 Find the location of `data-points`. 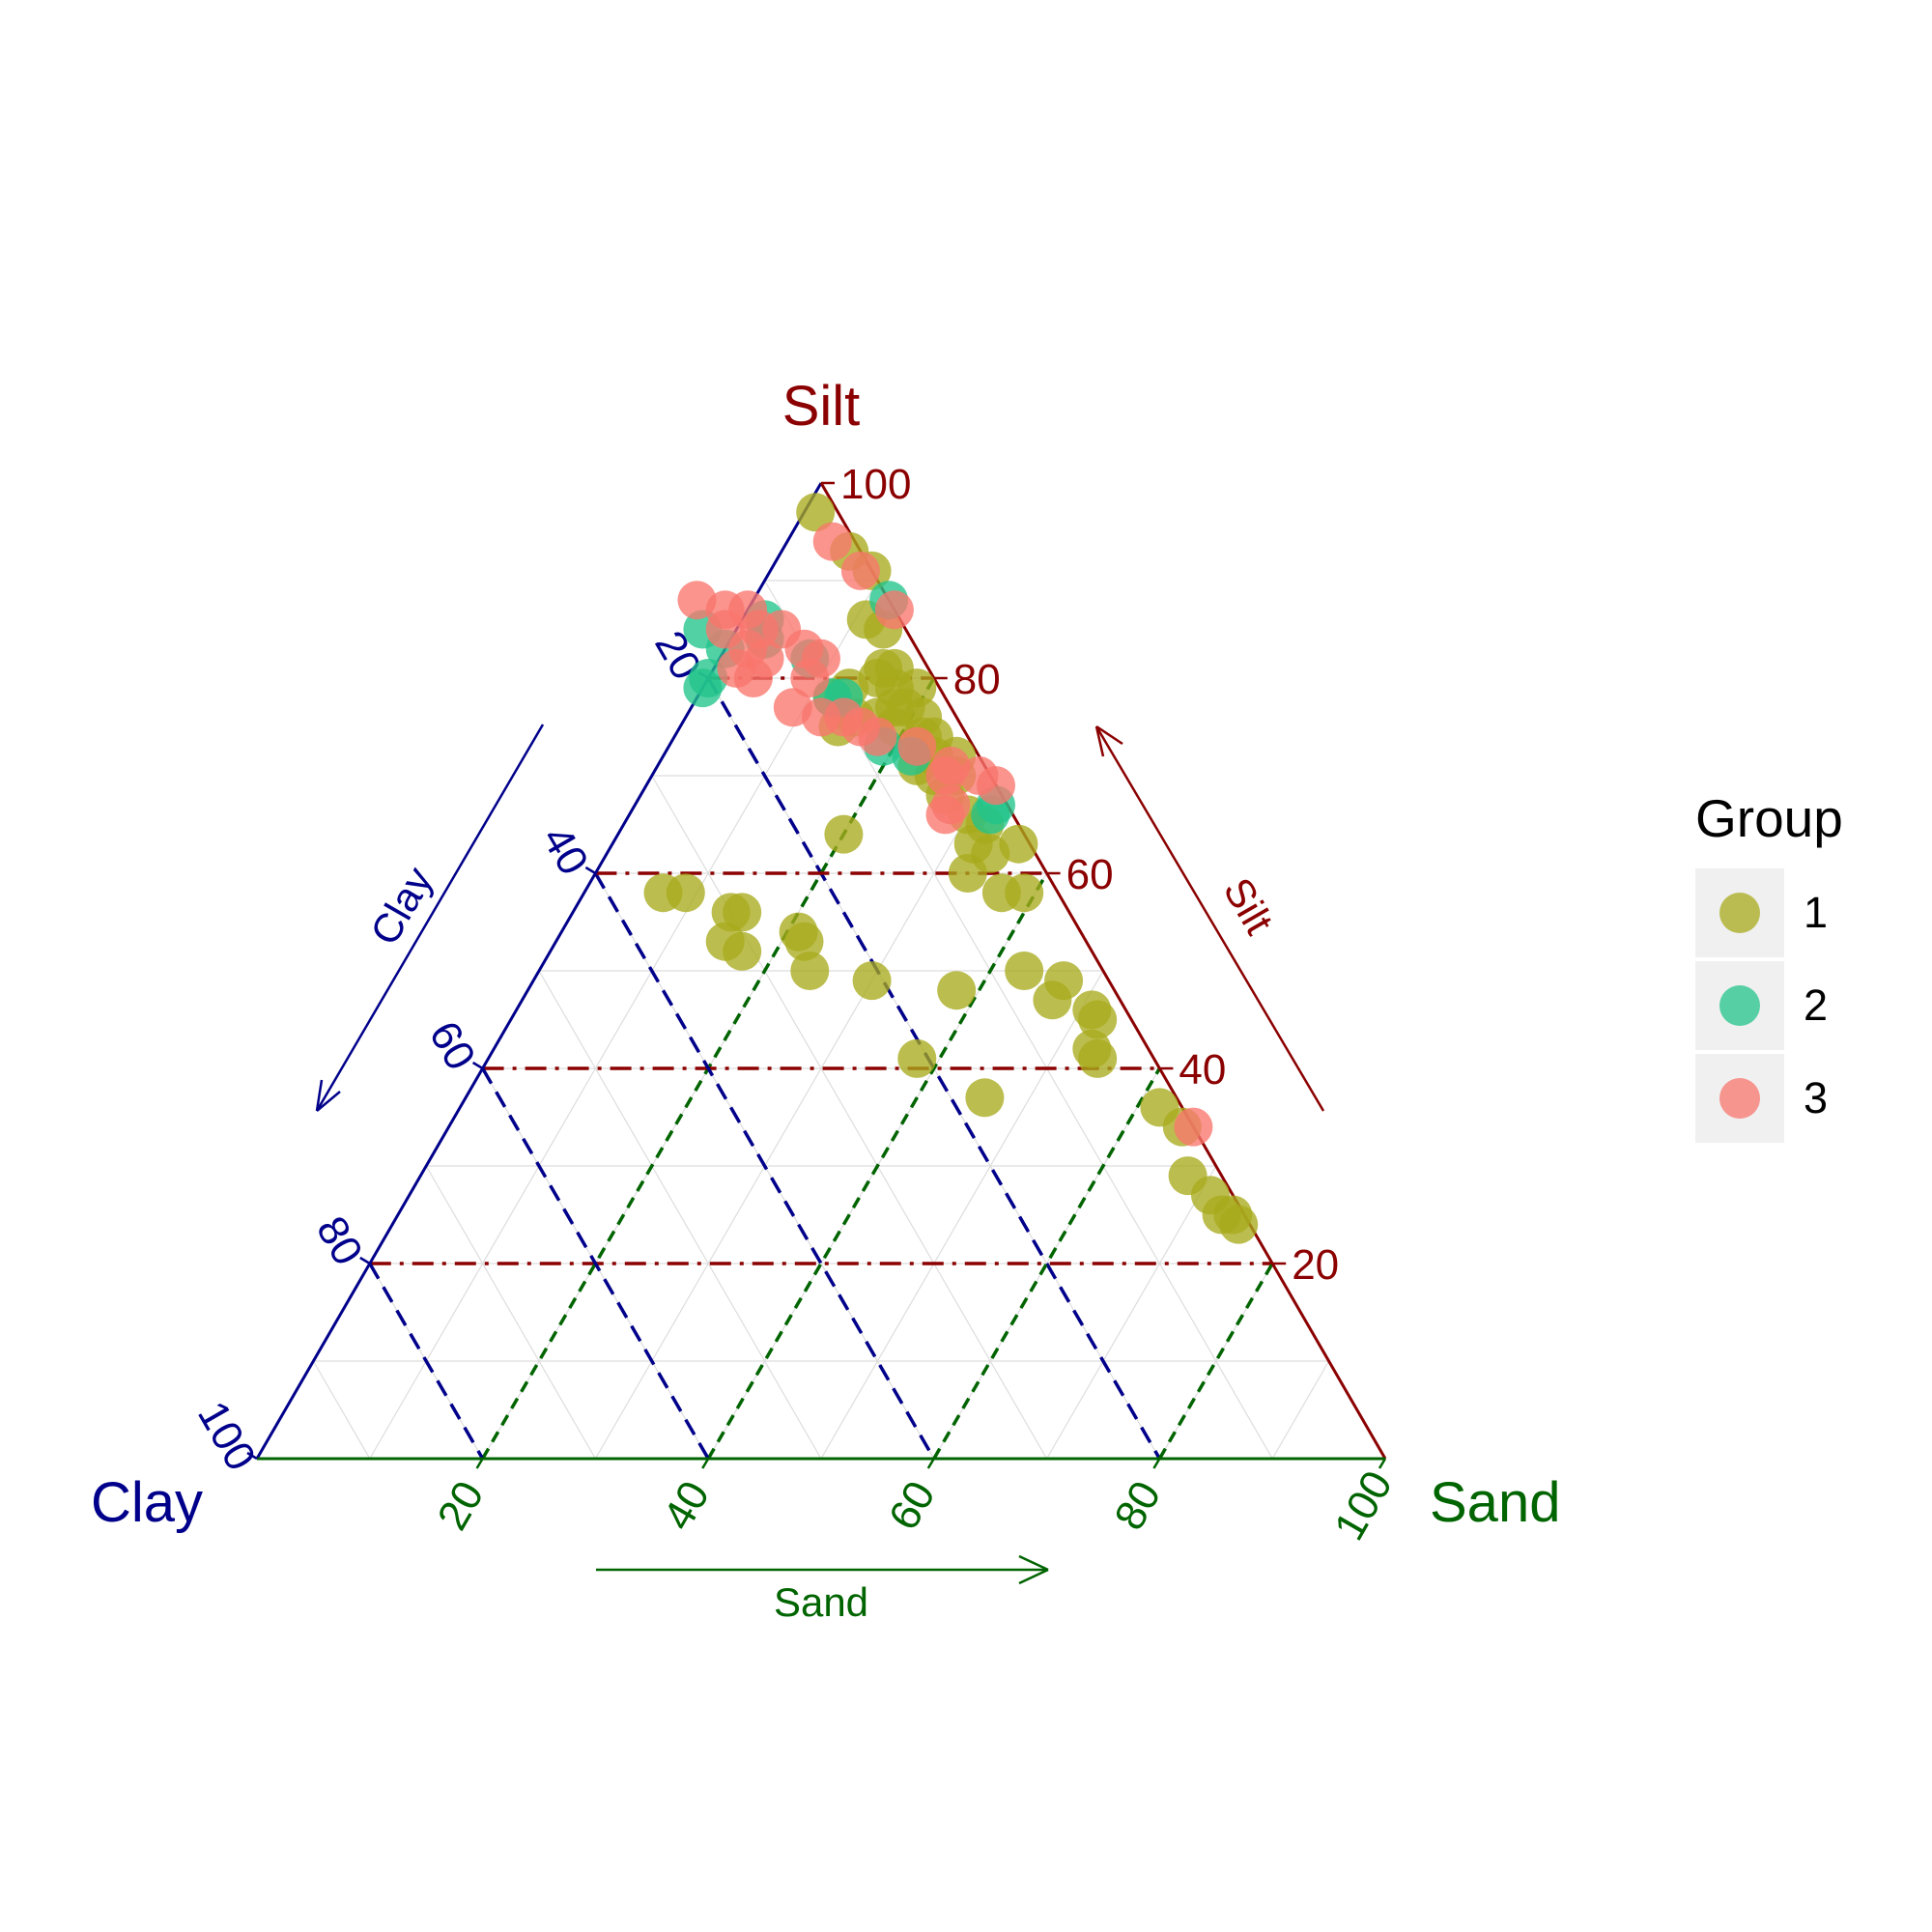

data-points is located at coordinates (951, 868).